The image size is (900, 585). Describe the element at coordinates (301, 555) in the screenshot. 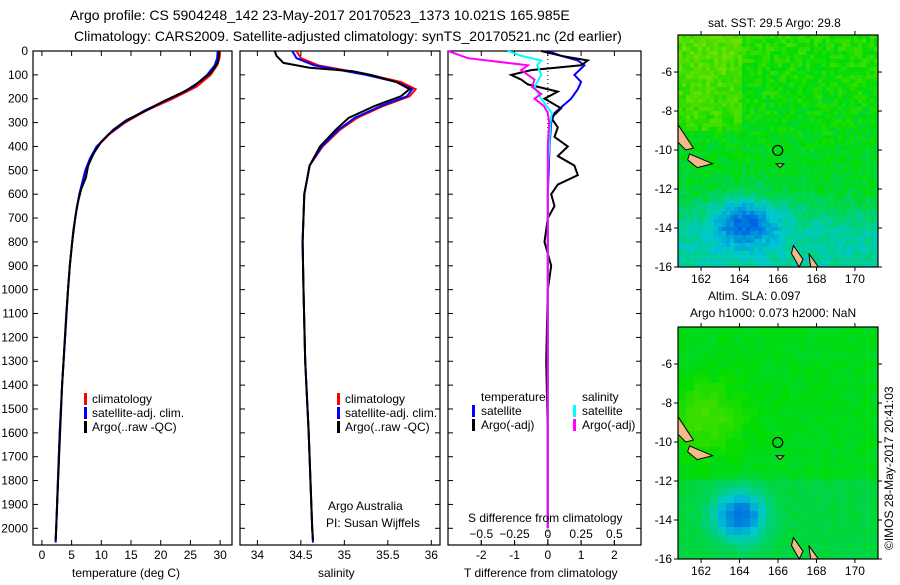

I see `x-tick-label: 34.5` at that location.